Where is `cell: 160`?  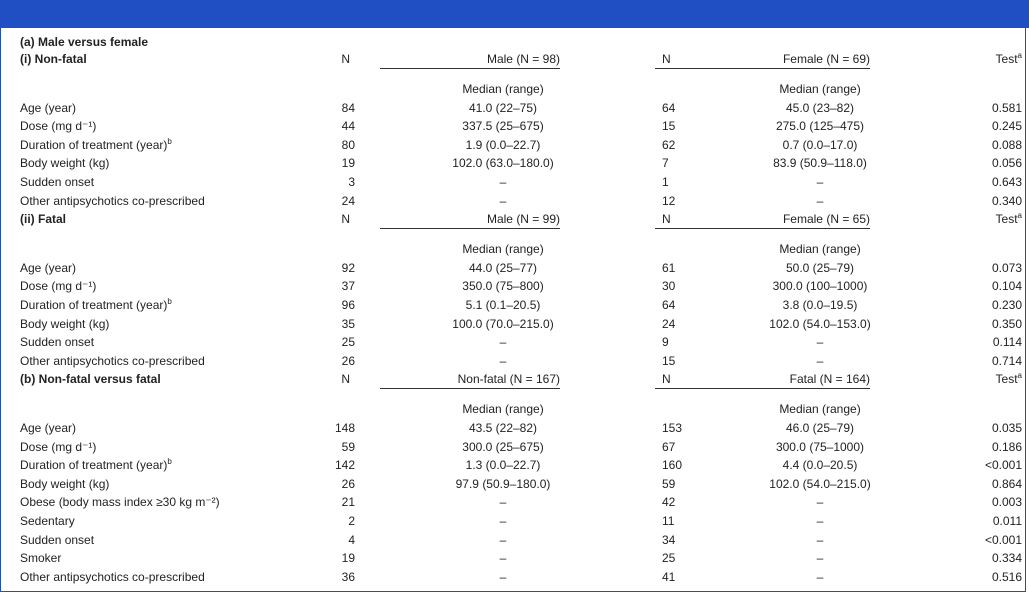 cell: 160 is located at coordinates (682, 465).